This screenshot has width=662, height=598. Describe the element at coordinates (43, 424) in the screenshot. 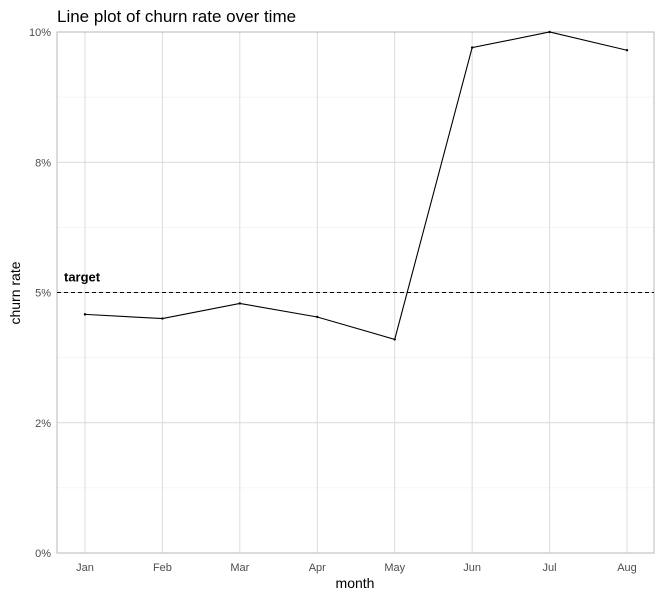

I see `y-tick-label: 2%` at that location.